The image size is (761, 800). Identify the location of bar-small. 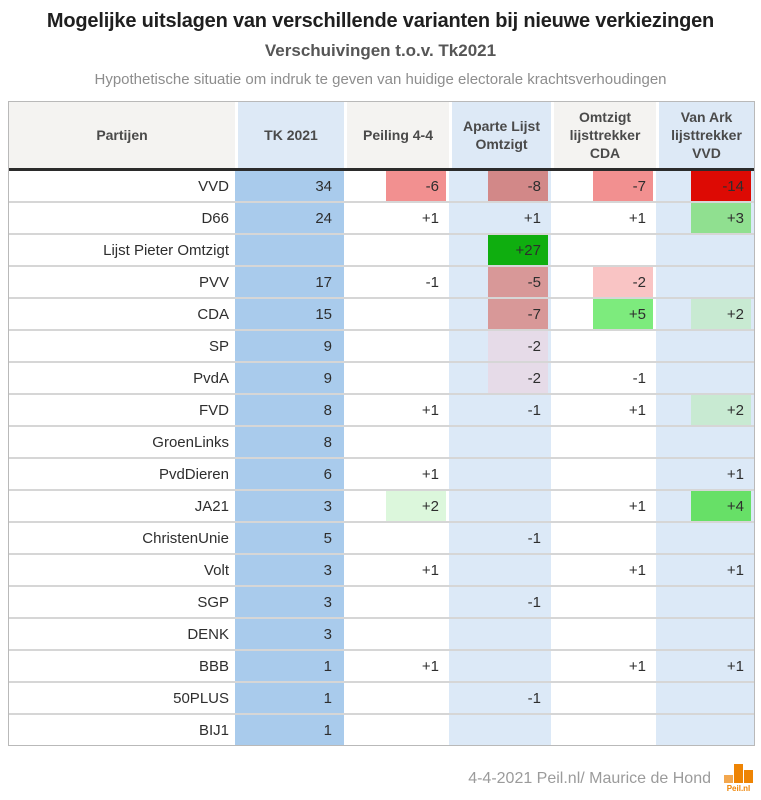
(728, 779).